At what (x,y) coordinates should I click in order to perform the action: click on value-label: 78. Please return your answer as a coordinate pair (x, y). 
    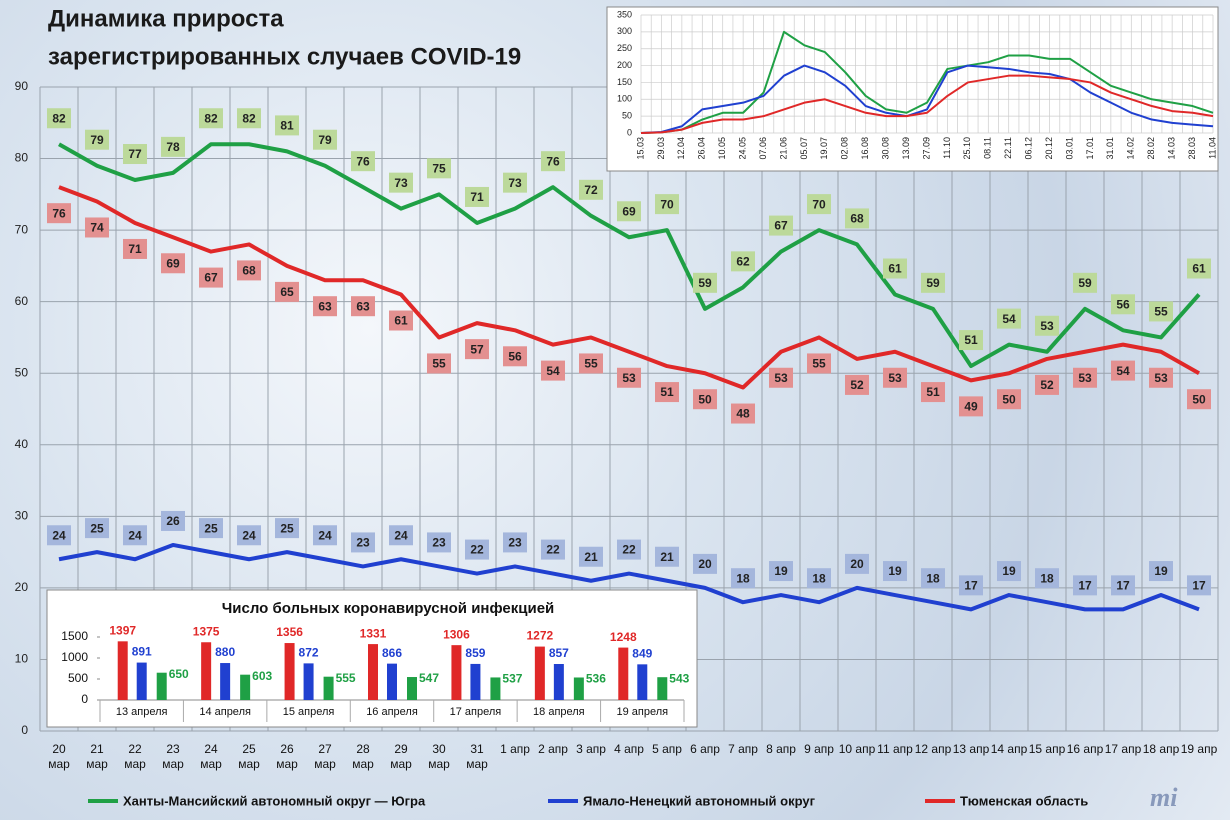
    Looking at the image, I should click on (173, 147).